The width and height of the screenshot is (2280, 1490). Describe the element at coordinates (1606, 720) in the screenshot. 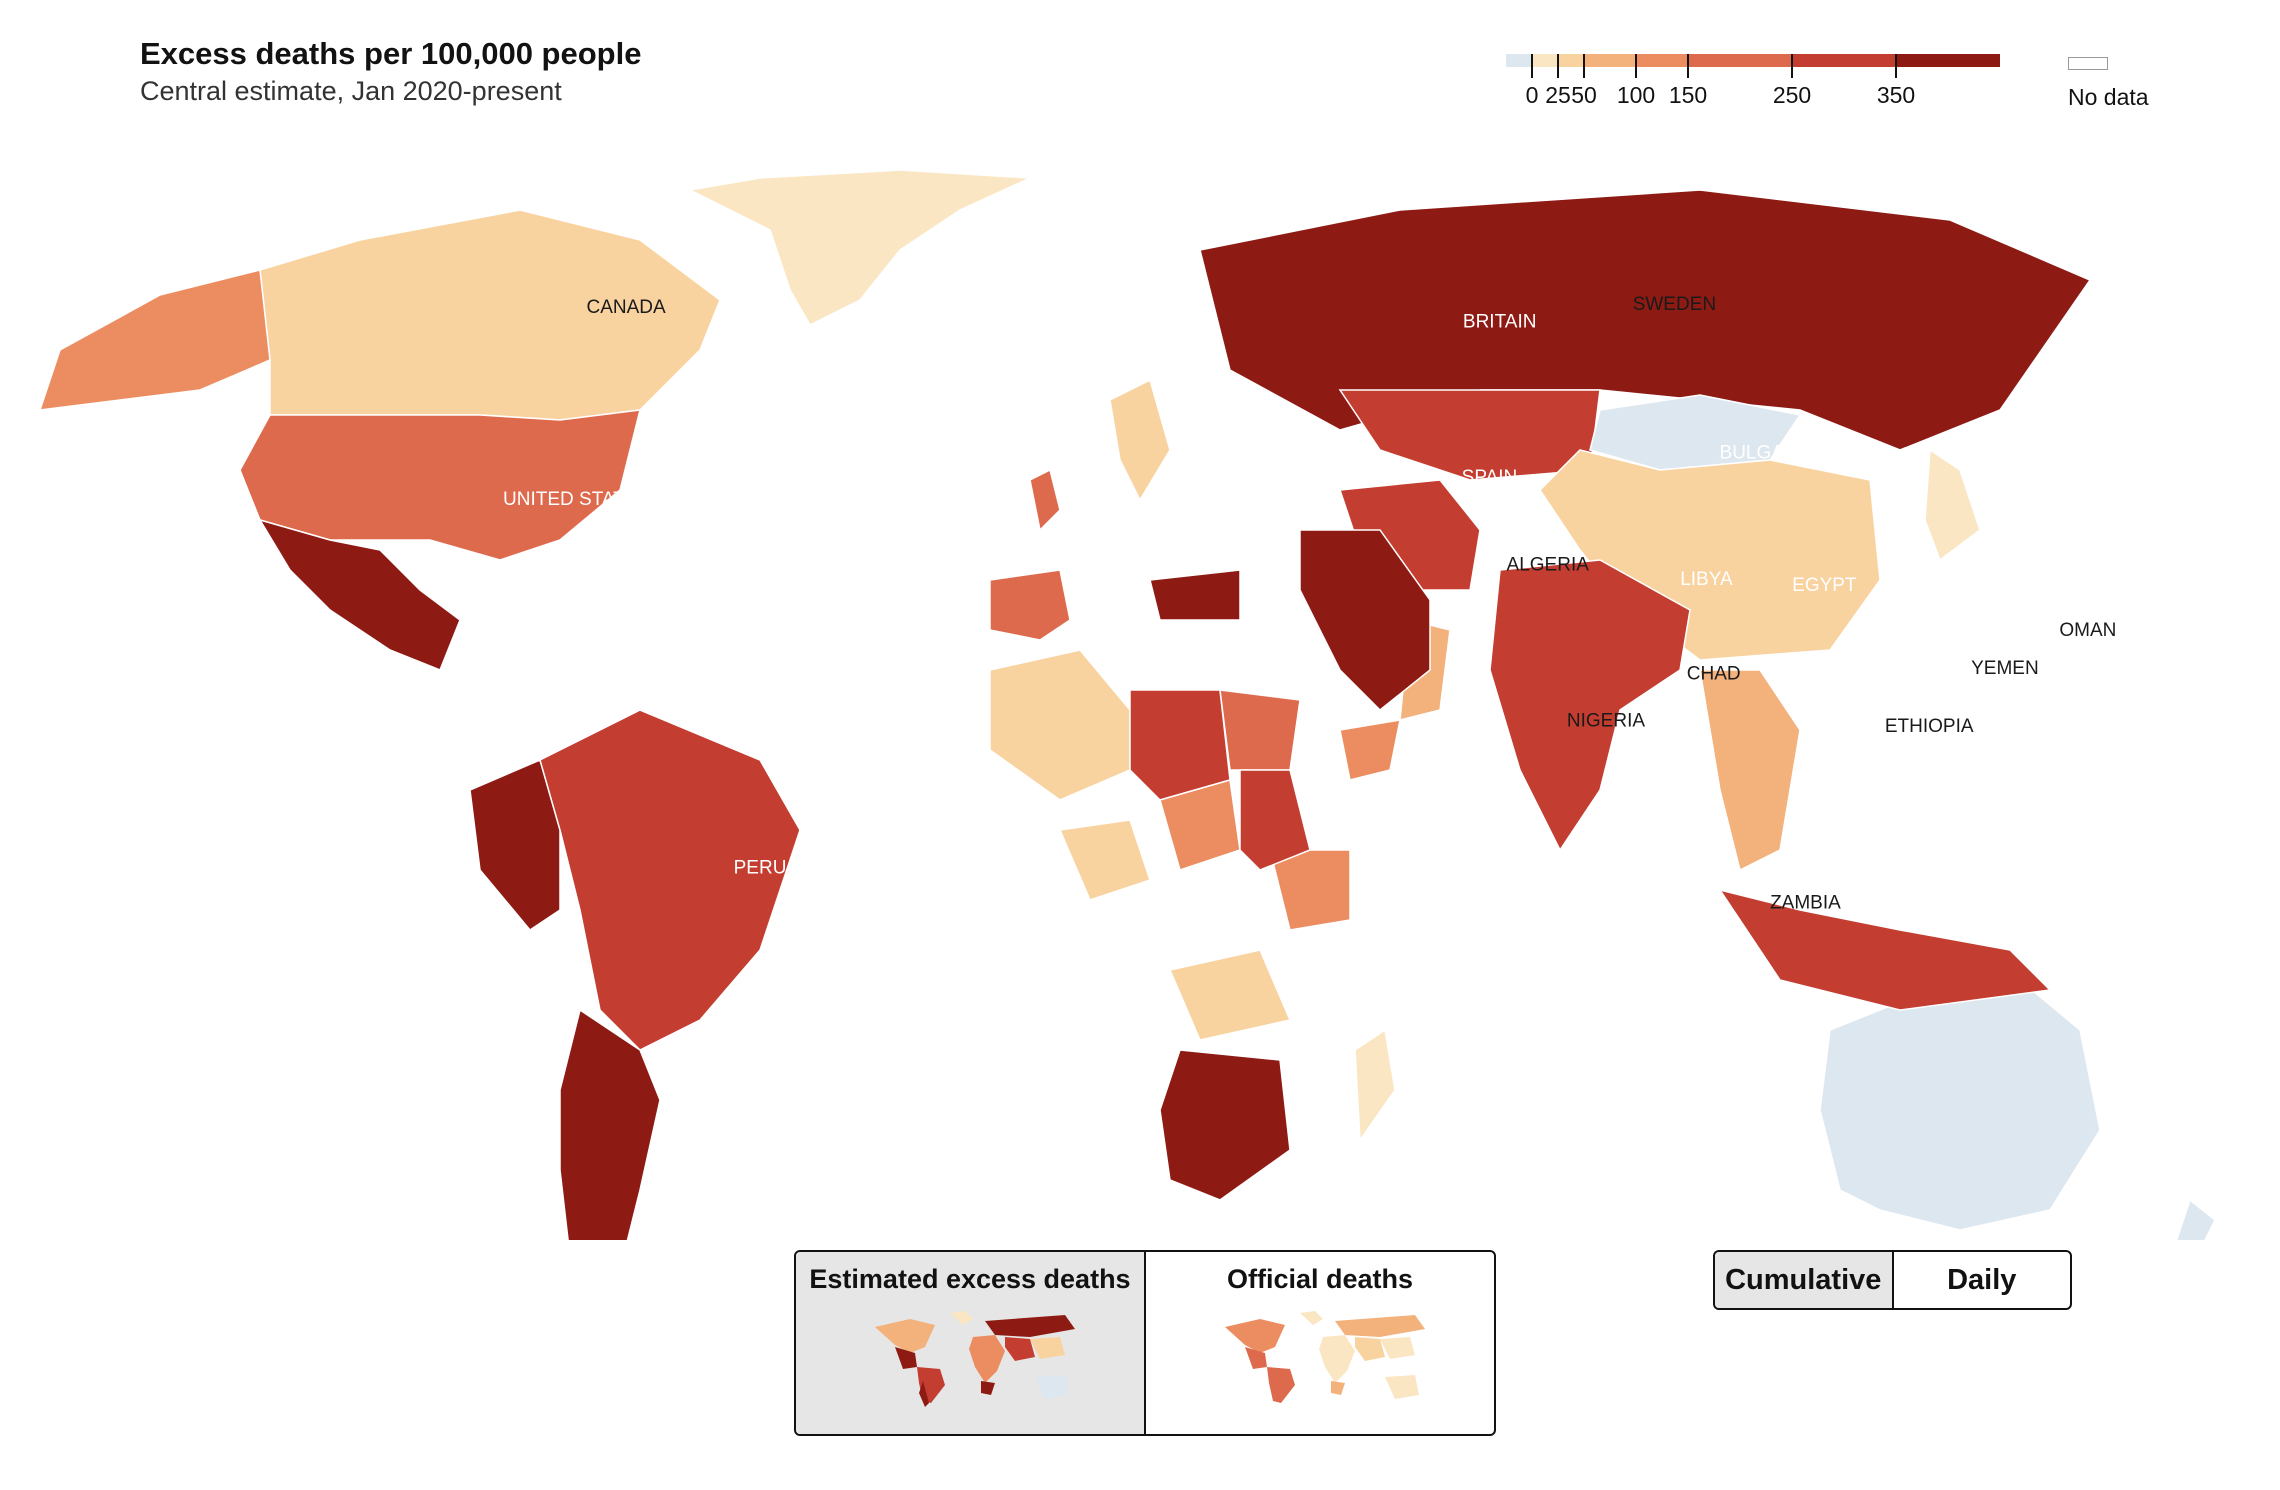

I see `label-nigeria: NIGERIA` at that location.